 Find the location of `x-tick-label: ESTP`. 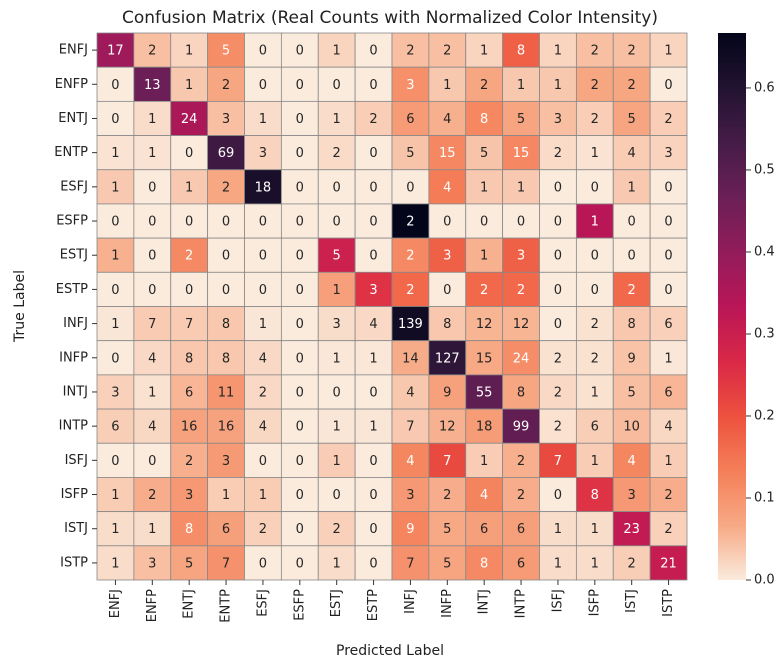

x-tick-label: ESTP is located at coordinates (373, 605).